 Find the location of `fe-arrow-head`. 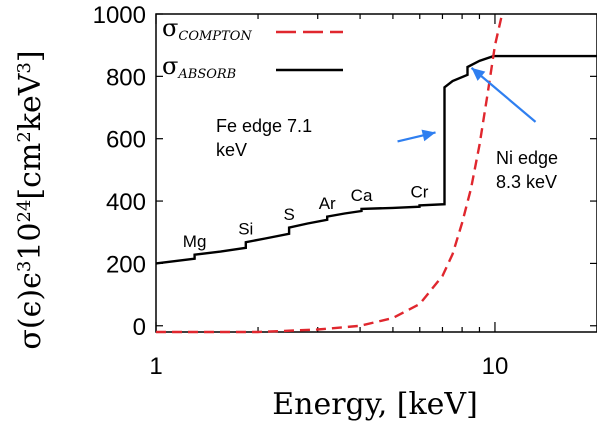

fe-arrow-head is located at coordinates (428, 135).